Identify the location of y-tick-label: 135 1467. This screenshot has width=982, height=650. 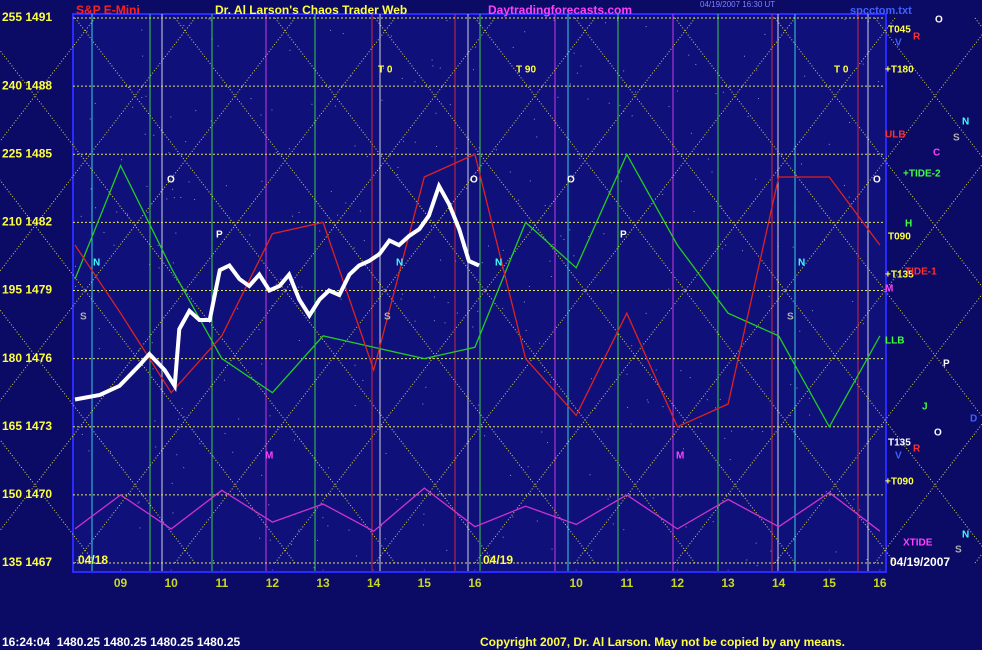
(27, 562).